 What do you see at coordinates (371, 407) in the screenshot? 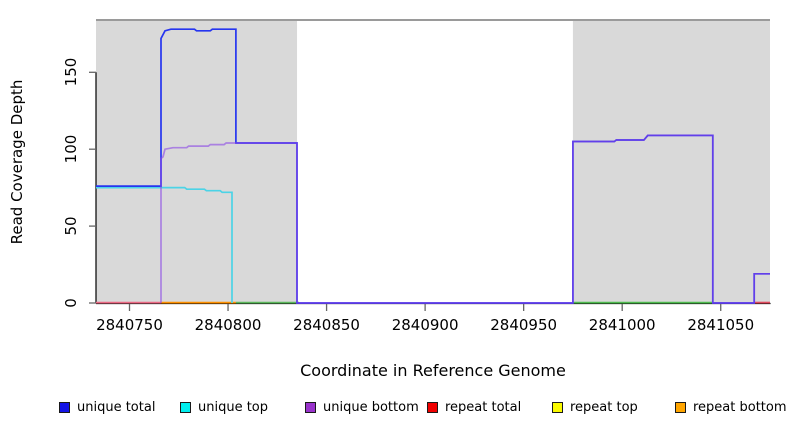
I see `legend-label: unique bottom` at bounding box center [371, 407].